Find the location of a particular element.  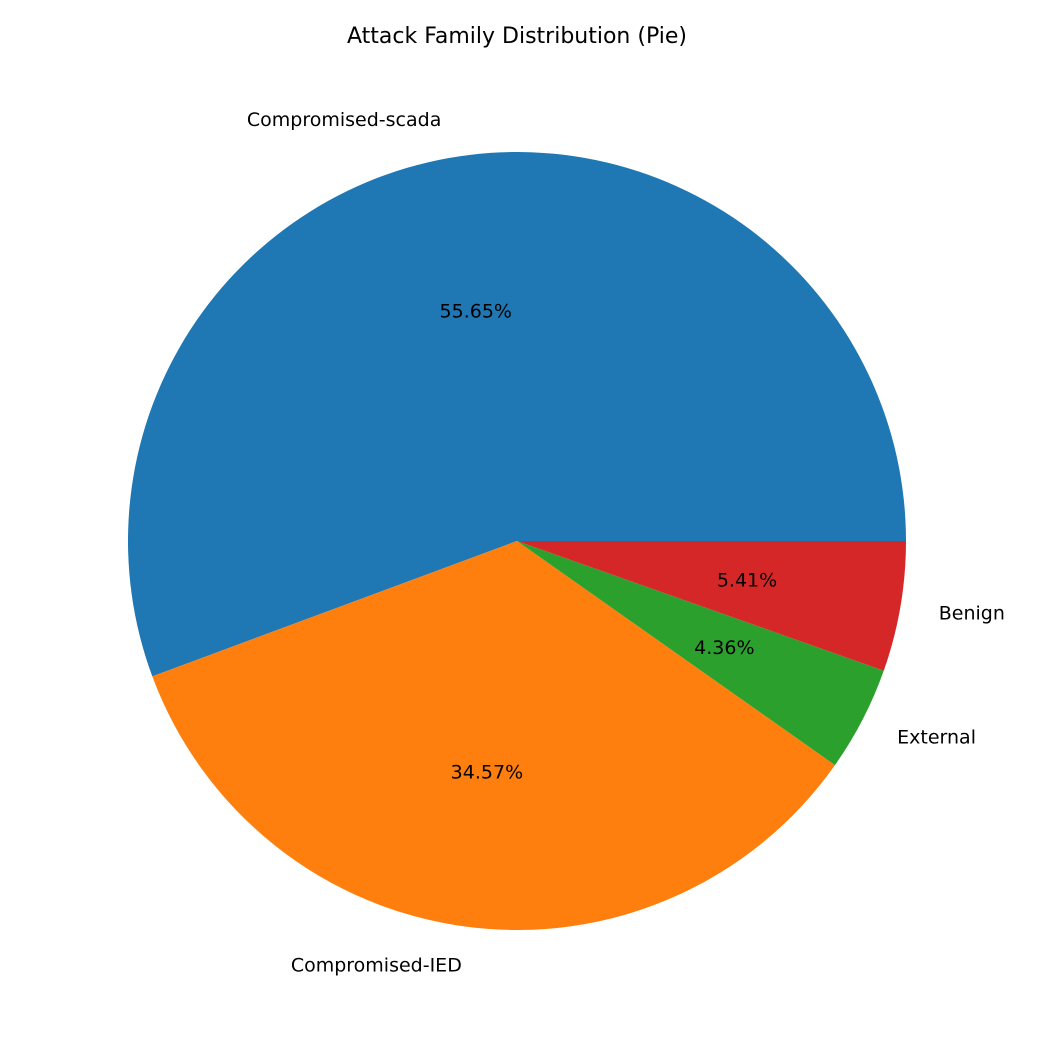

pie-slice-external is located at coordinates (700, 653).